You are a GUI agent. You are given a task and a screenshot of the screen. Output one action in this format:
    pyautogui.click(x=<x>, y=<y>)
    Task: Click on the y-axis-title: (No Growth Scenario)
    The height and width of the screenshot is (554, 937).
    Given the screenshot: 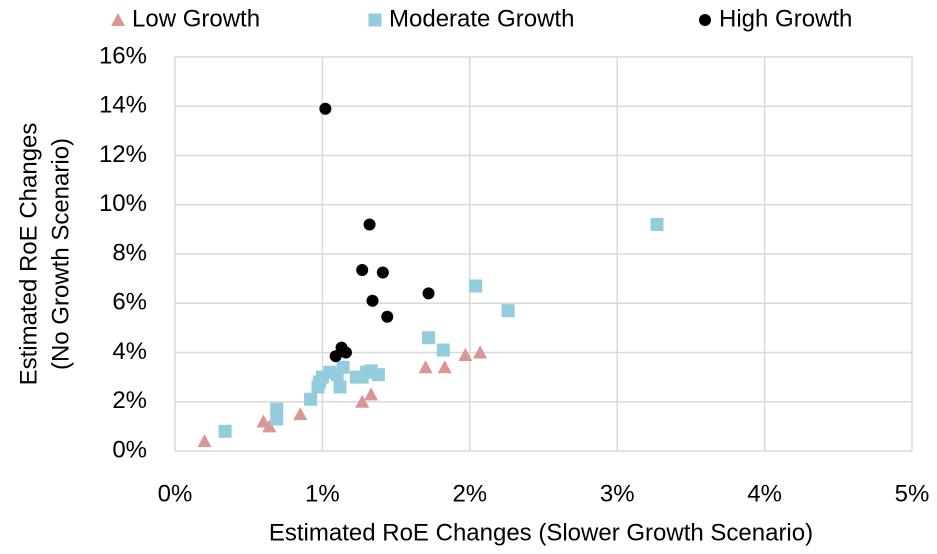 What is the action you would take?
    pyautogui.click(x=60, y=254)
    